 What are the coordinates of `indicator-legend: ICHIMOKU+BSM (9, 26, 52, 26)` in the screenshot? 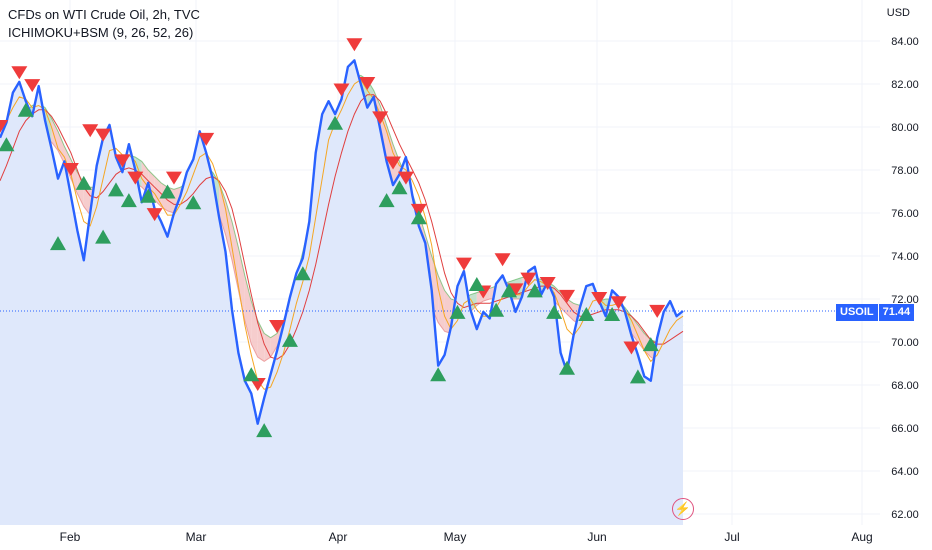 It's located at (101, 32).